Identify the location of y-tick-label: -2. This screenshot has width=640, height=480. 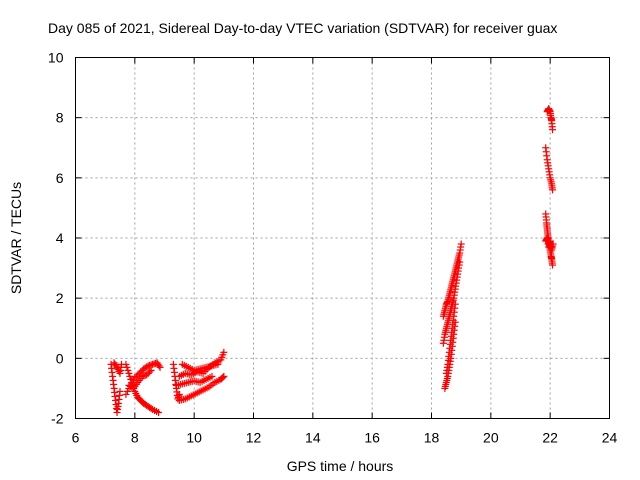
(57, 419).